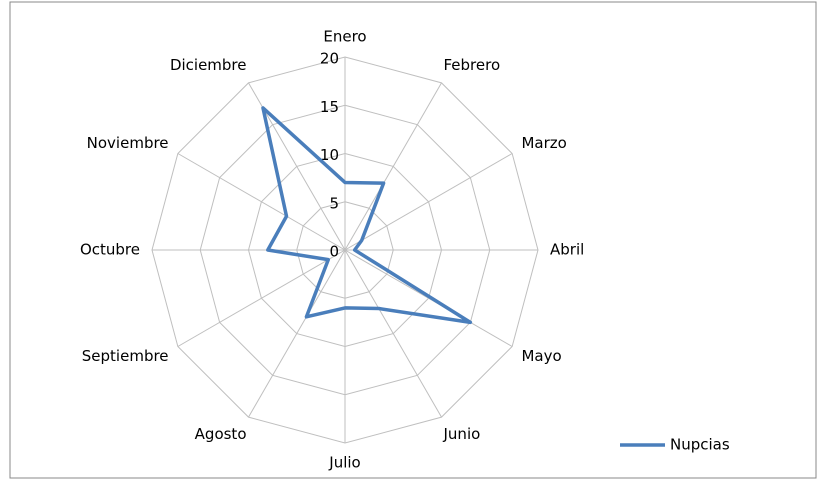 This screenshot has height=482, width=824. Describe the element at coordinates (462, 434) in the screenshot. I see `category-label: Junio` at that location.